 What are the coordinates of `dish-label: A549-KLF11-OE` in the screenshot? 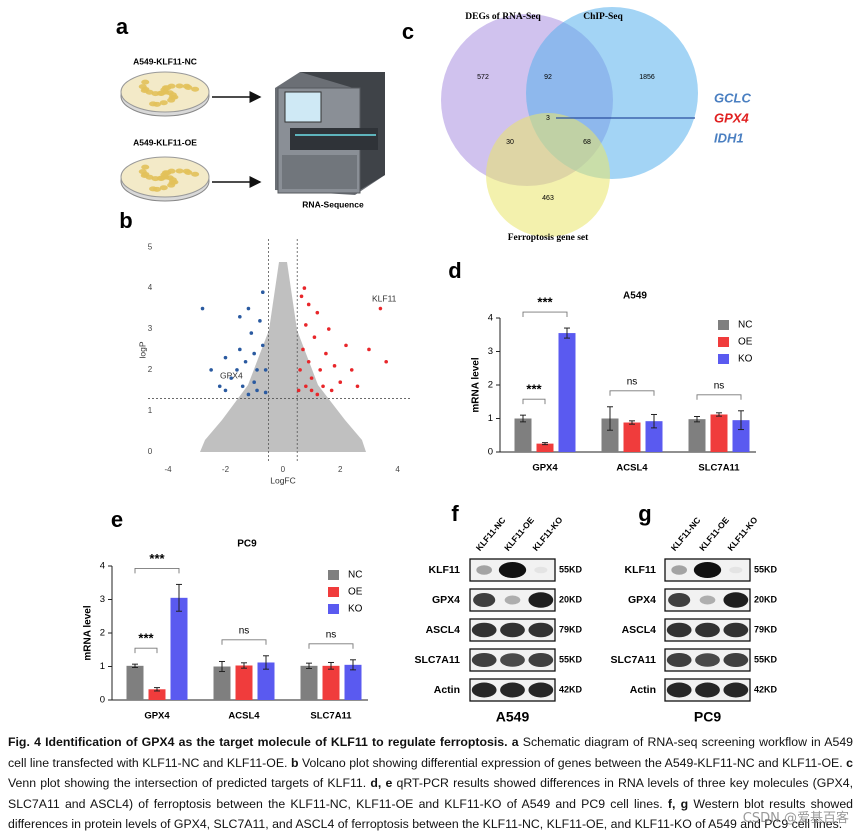 It's located at (165, 142).